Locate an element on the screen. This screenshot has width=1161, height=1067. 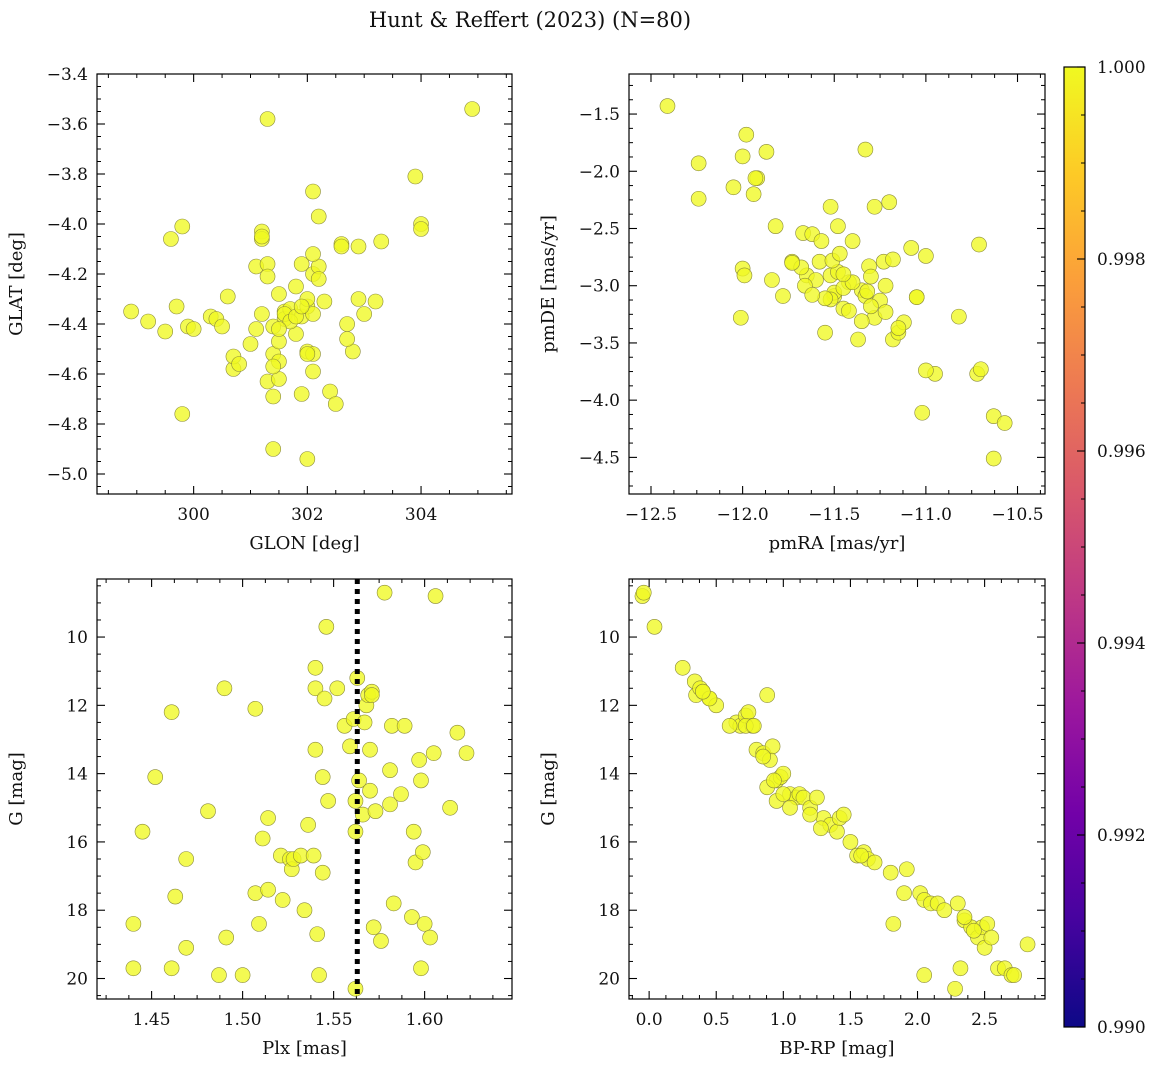
y-tick-label: −3.0 is located at coordinates (599, 287).